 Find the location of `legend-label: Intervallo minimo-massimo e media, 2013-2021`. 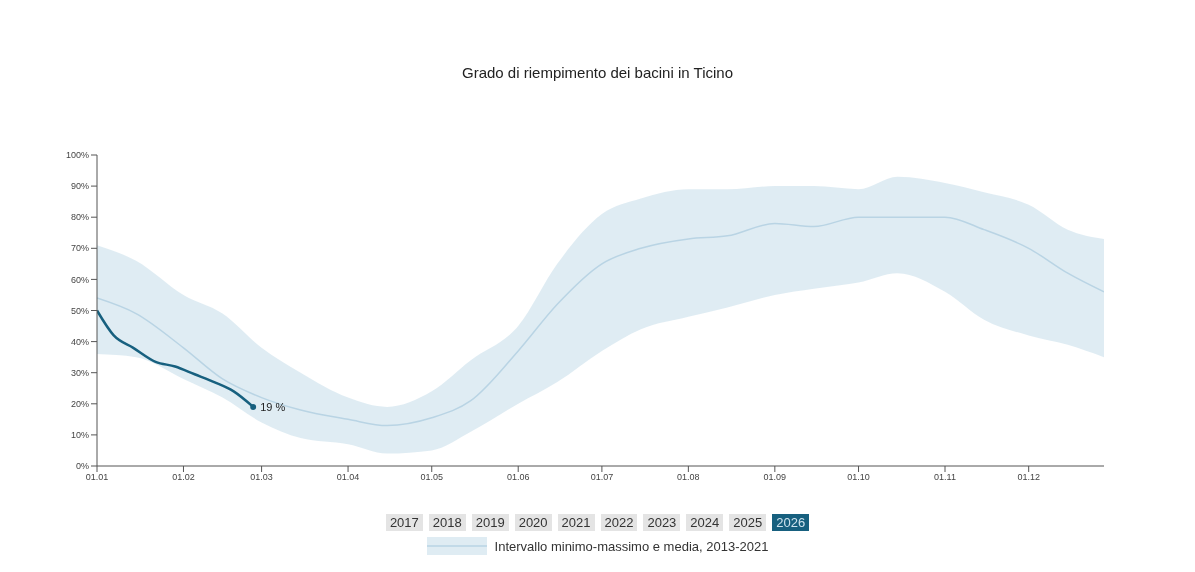

legend-label: Intervallo minimo-massimo e media, 2013-2021 is located at coordinates (631, 546).